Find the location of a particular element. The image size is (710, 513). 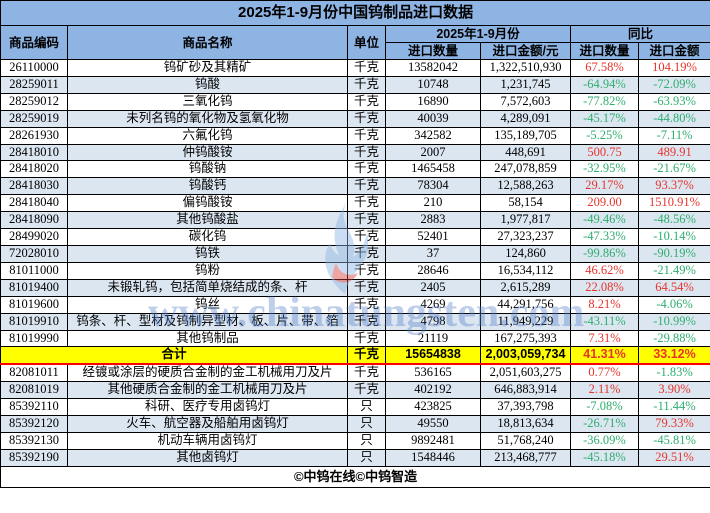

col-header-name: 商品名称 is located at coordinates (207, 42).